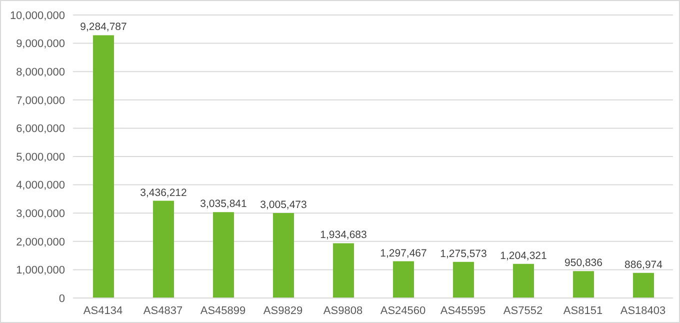 The height and width of the screenshot is (323, 680). What do you see at coordinates (463, 310) in the screenshot?
I see `x-tick-label: AS45595` at bounding box center [463, 310].